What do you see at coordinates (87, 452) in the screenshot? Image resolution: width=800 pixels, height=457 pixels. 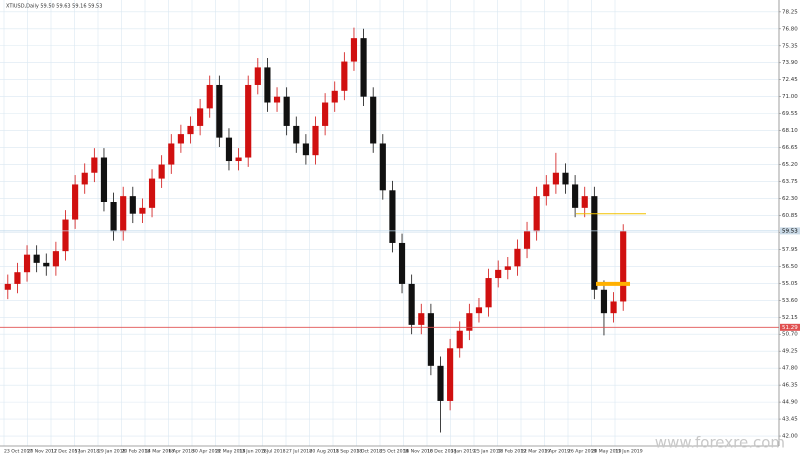 I see `x-tick-label: 5 Jan 2018` at bounding box center [87, 452].